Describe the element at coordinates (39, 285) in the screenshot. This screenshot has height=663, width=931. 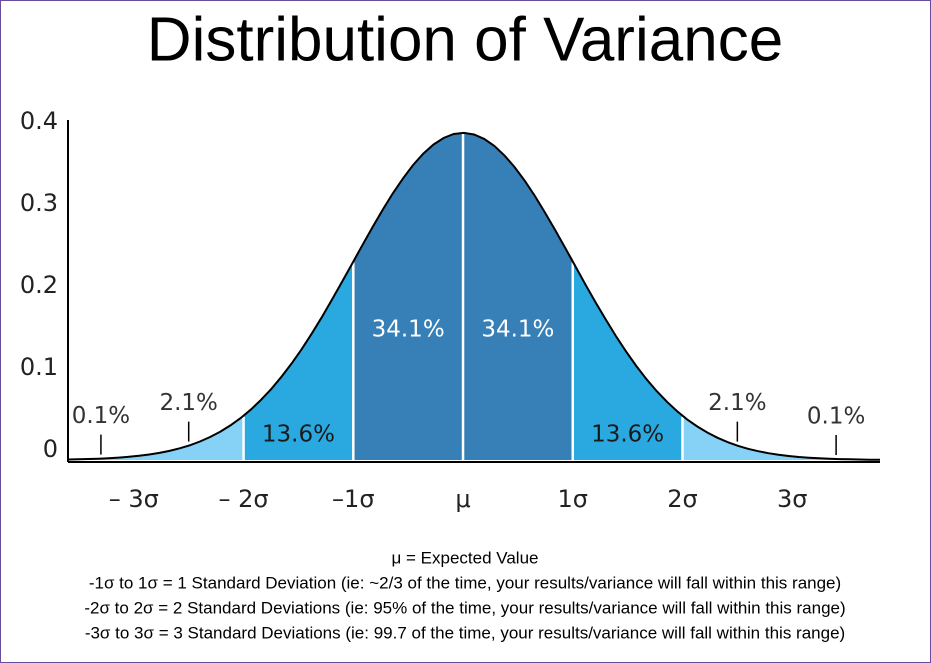
I see `y-tick-label: 0.2` at that location.